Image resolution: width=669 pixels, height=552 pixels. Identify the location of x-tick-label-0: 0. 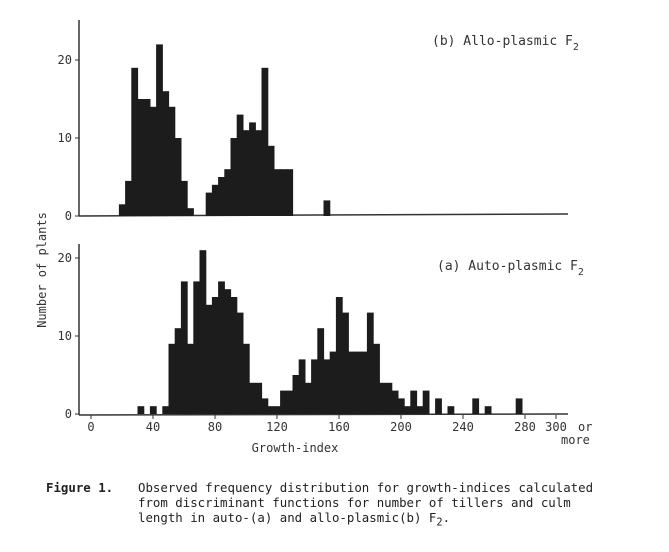
(90, 427).